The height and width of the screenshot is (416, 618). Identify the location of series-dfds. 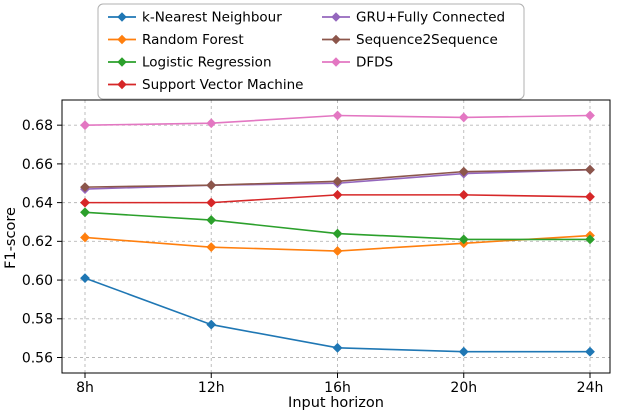
(337, 120).